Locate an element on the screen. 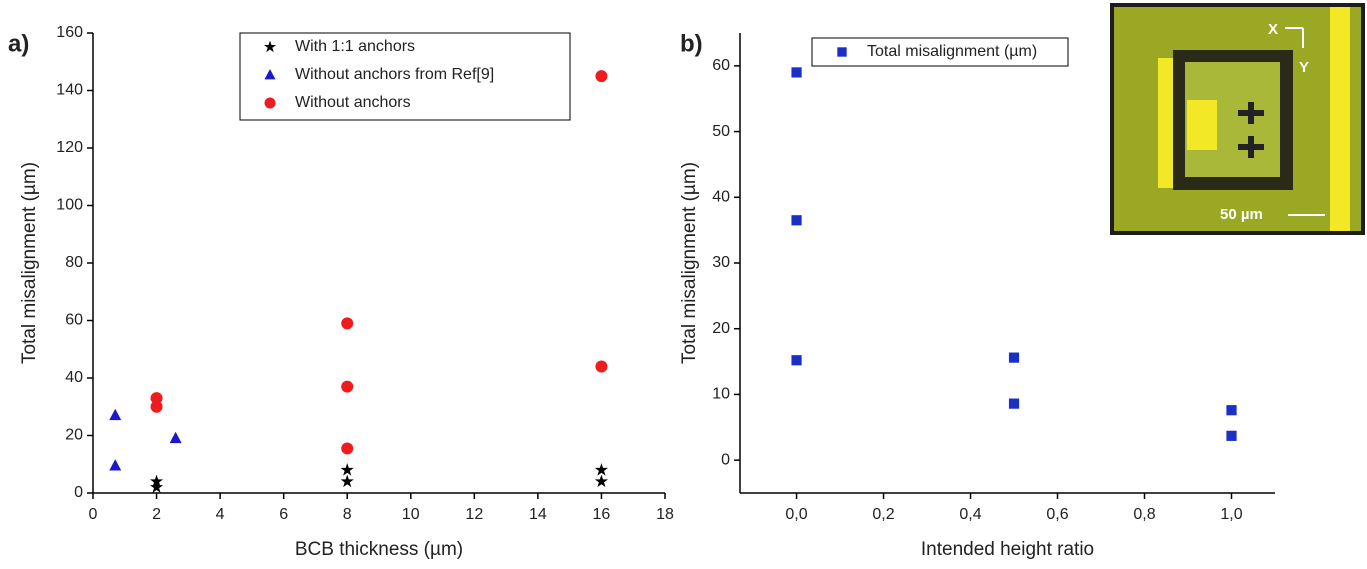 The height and width of the screenshot is (569, 1367). x-tick-label: 0,8 is located at coordinates (1144, 514).